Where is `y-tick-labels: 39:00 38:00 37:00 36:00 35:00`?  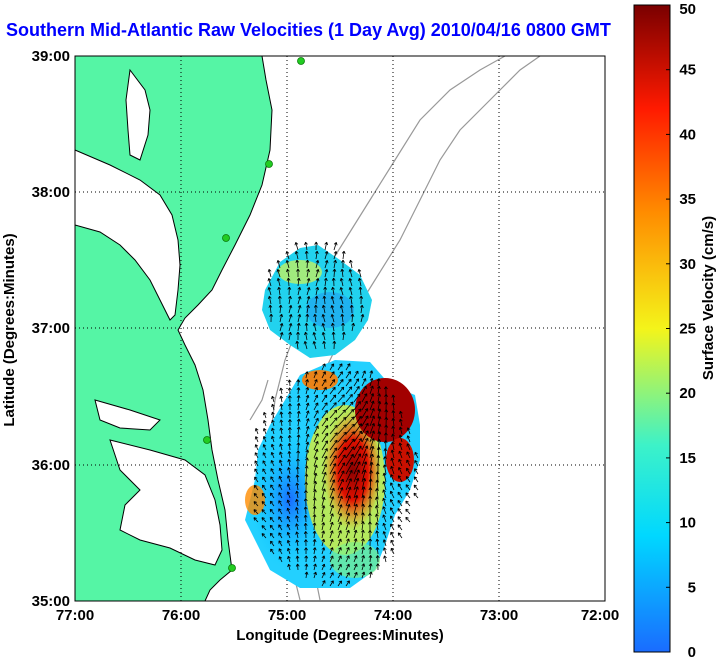 y-tick-labels: 39:00 38:00 37:00 36:00 35:00 is located at coordinates (51, 329).